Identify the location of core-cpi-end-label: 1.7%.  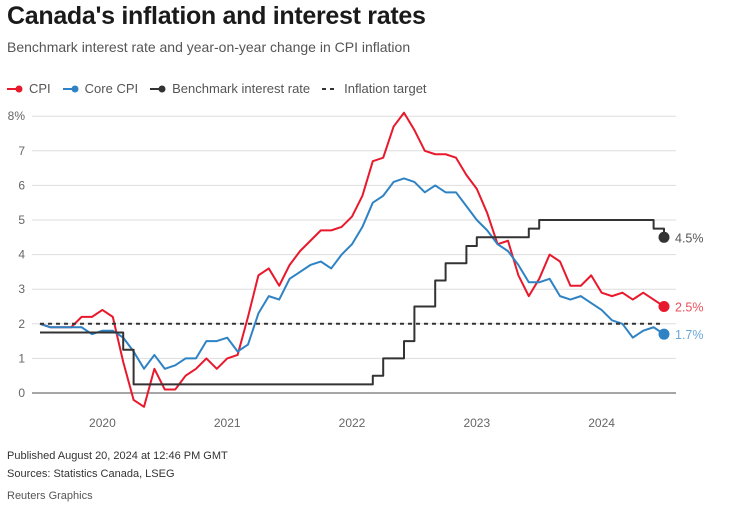
(689, 335).